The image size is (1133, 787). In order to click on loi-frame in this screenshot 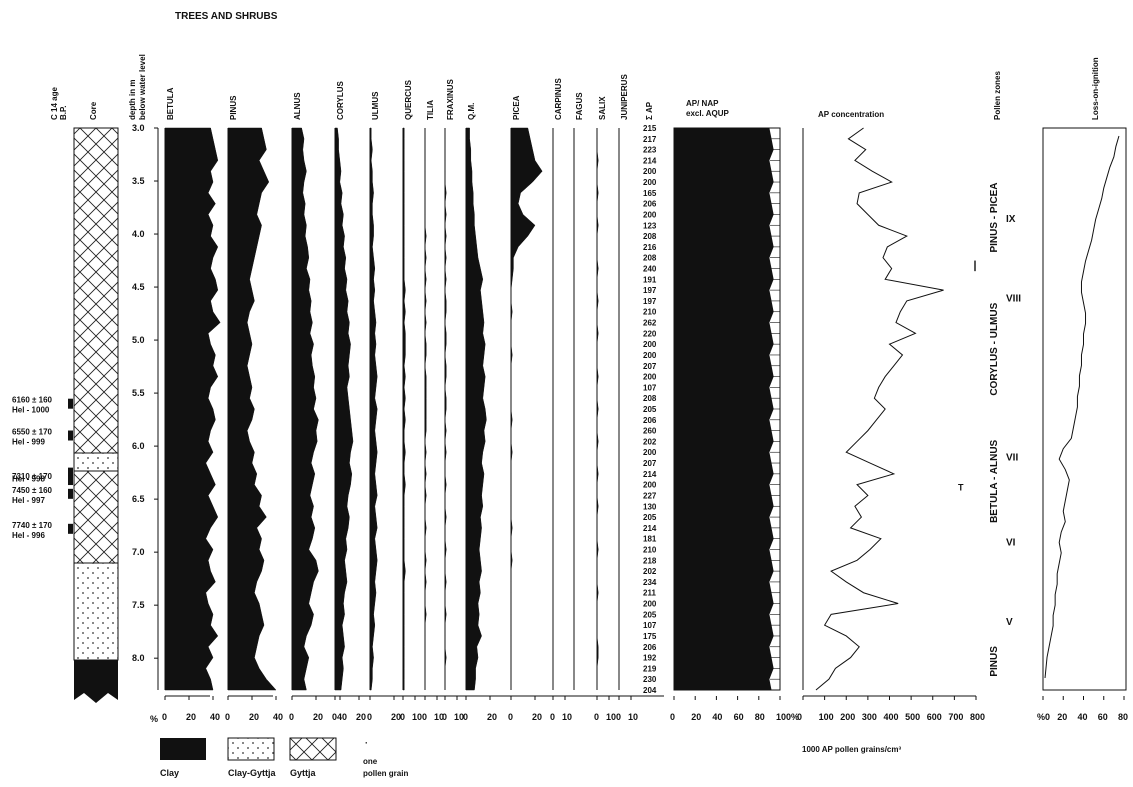, I will do `click(1084, 409)`.